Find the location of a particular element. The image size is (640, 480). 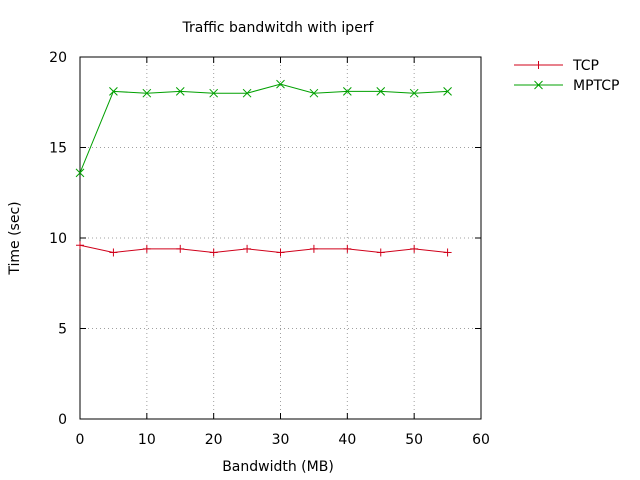

x-tick-label: 20 is located at coordinates (214, 440).